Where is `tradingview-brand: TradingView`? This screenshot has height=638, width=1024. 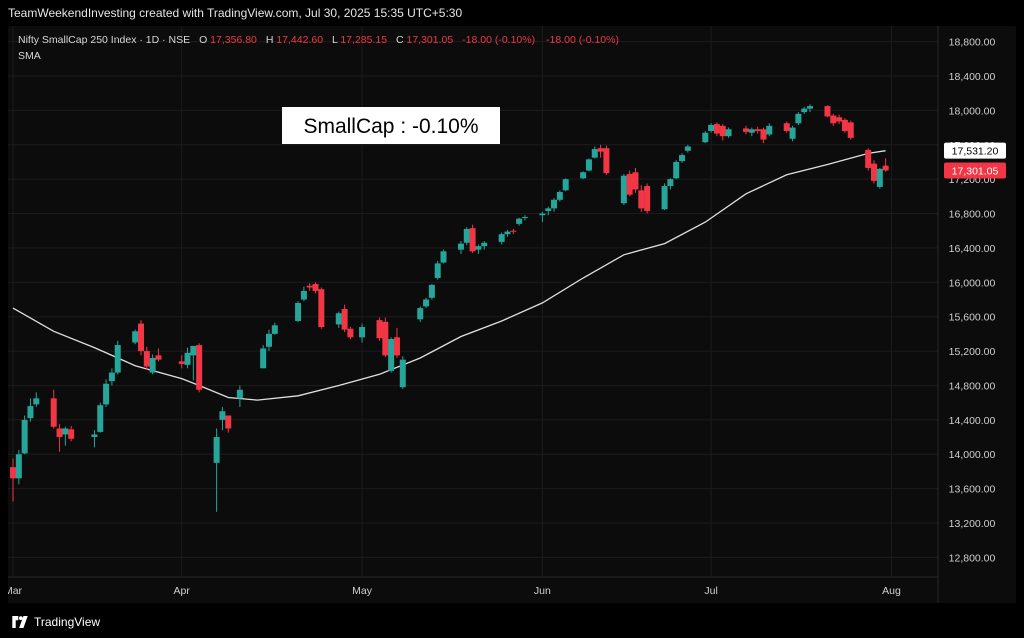 tradingview-brand: TradingView is located at coordinates (56, 622).